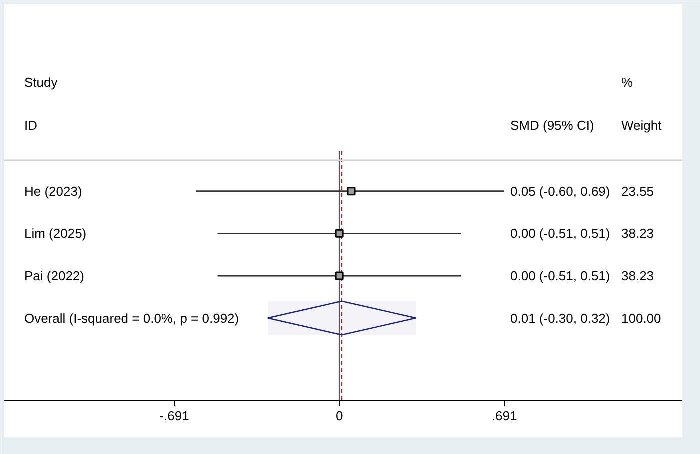 Image resolution: width=700 pixels, height=454 pixels. I want to click on text: 0.01 (-0.30, 0.32), so click(560, 318).